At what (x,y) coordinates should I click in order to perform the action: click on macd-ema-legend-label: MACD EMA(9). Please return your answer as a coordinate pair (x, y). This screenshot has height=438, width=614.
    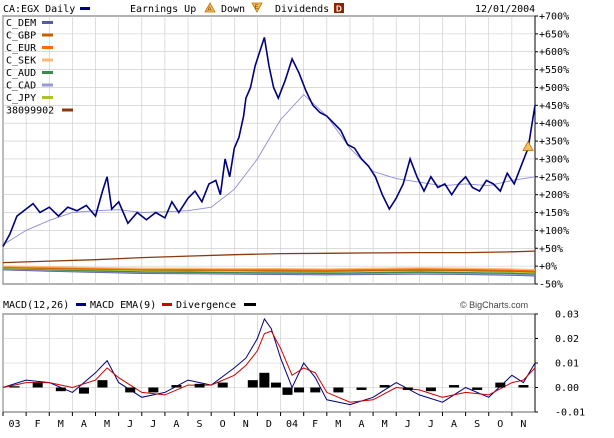
    Looking at the image, I should click on (123, 305).